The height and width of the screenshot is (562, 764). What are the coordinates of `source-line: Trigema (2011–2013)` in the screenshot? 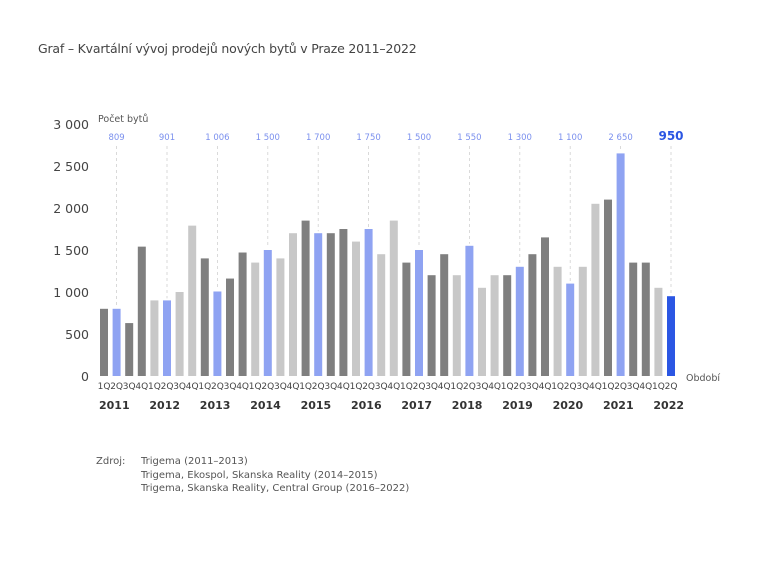 It's located at (194, 461).